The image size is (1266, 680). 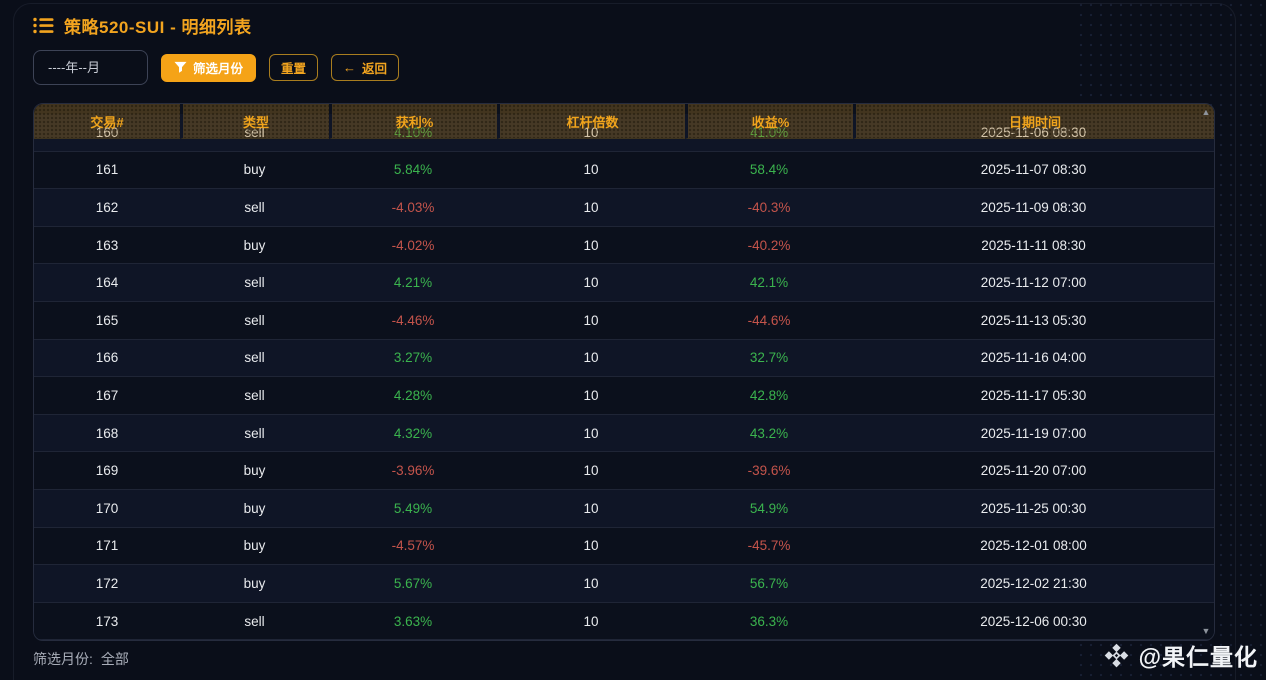 I want to click on cell-trade-id: 163, so click(x=107, y=246).